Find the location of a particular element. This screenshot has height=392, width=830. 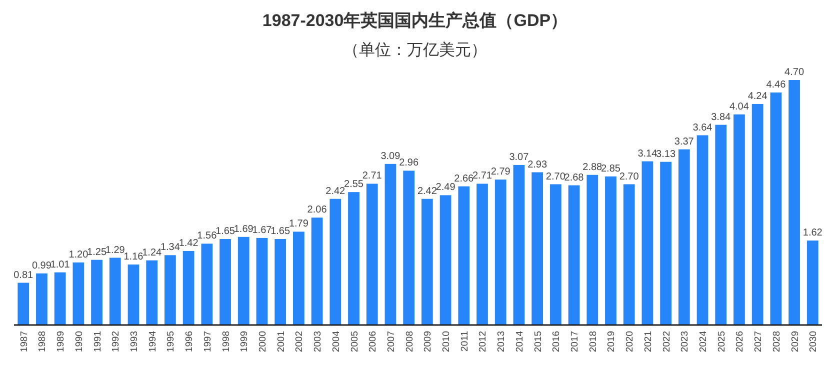

data-label: 0.81 is located at coordinates (24, 275).